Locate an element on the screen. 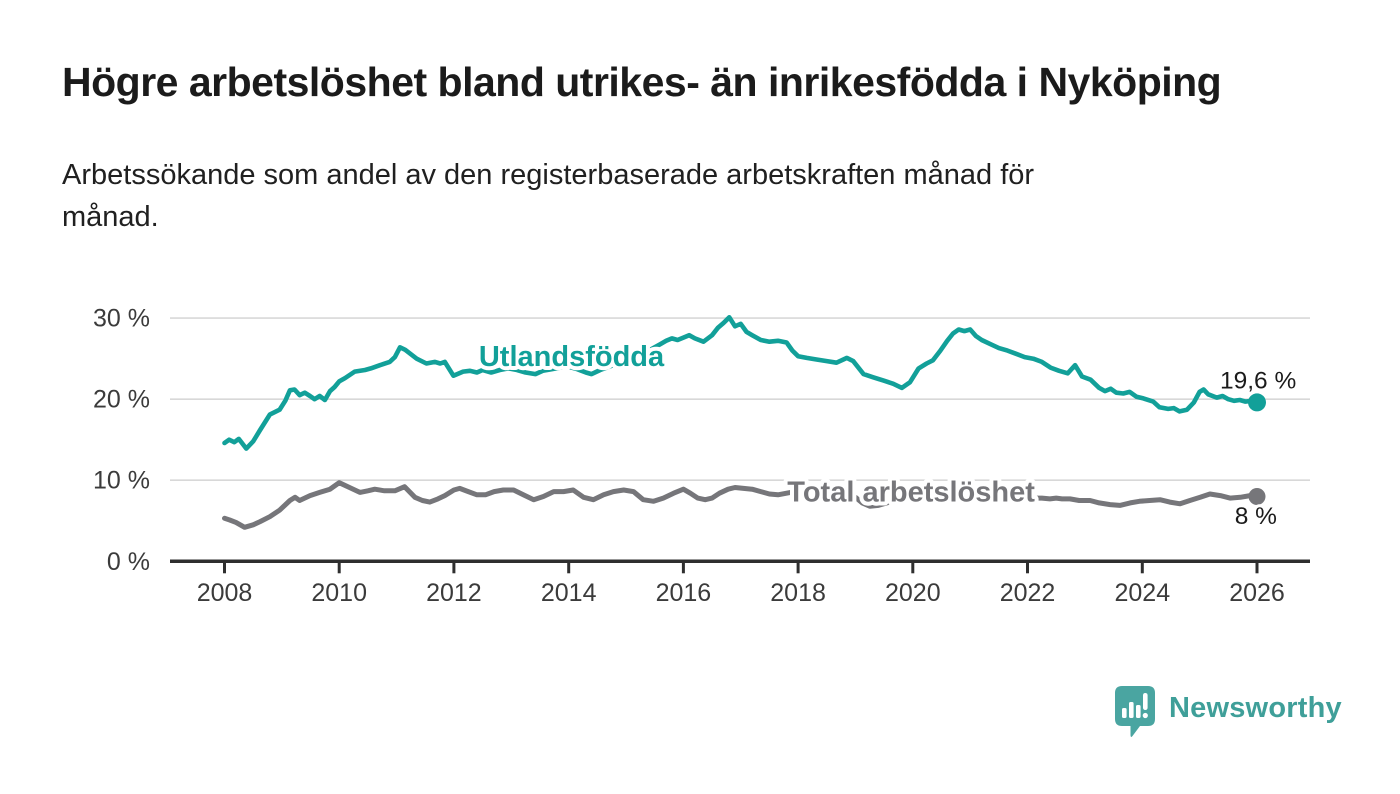 The image size is (1400, 794). x-axis-label: 2016 is located at coordinates (684, 593).